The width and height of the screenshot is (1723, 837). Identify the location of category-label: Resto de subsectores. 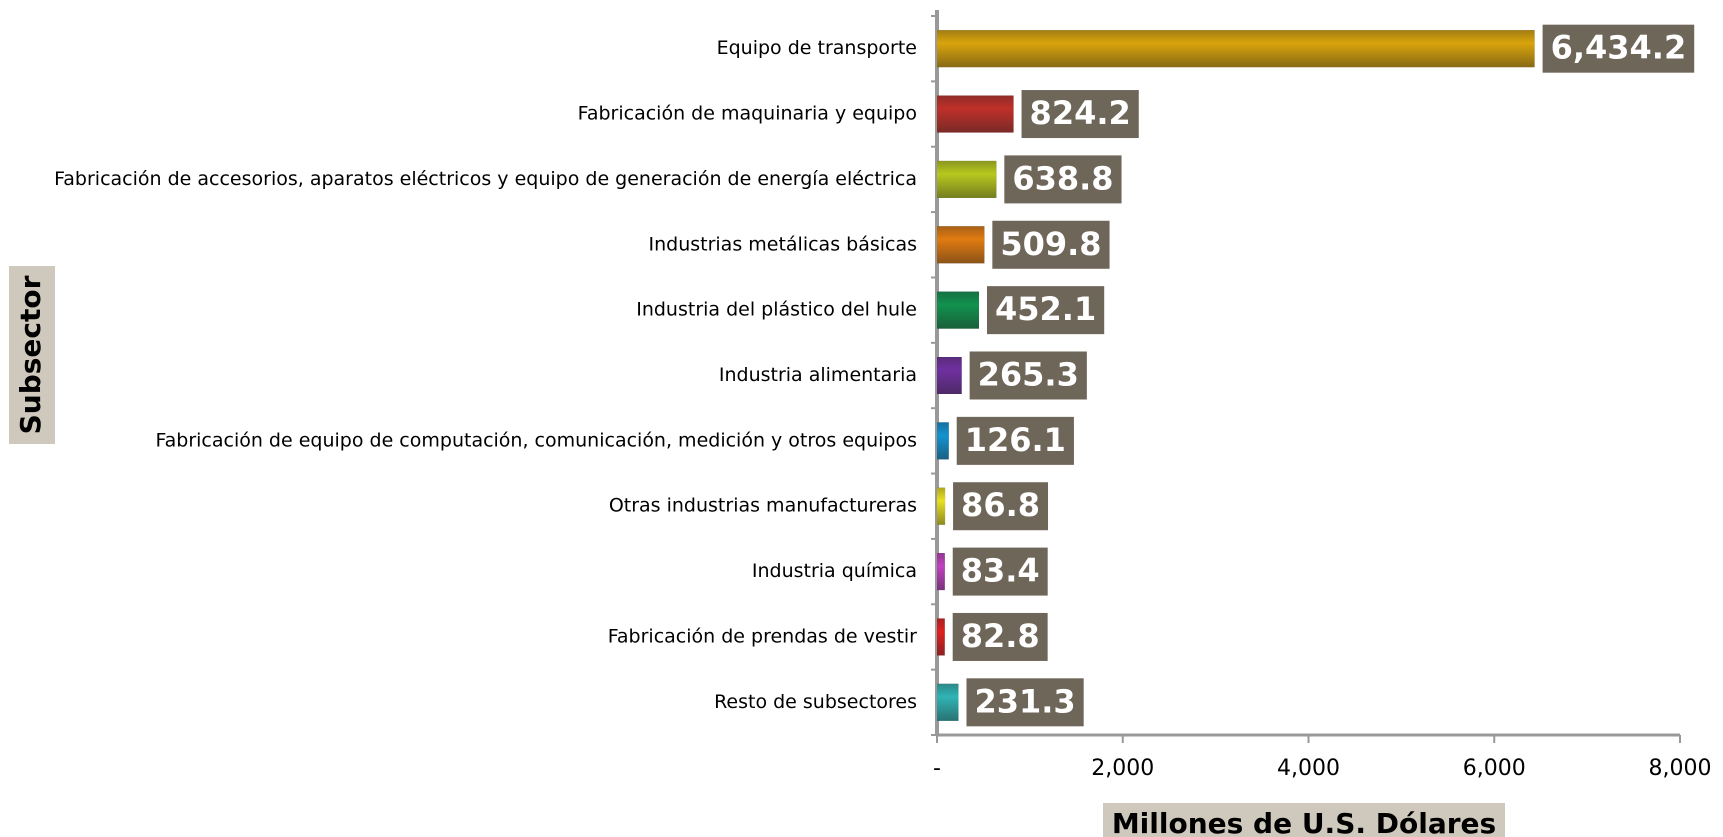
(815, 702).